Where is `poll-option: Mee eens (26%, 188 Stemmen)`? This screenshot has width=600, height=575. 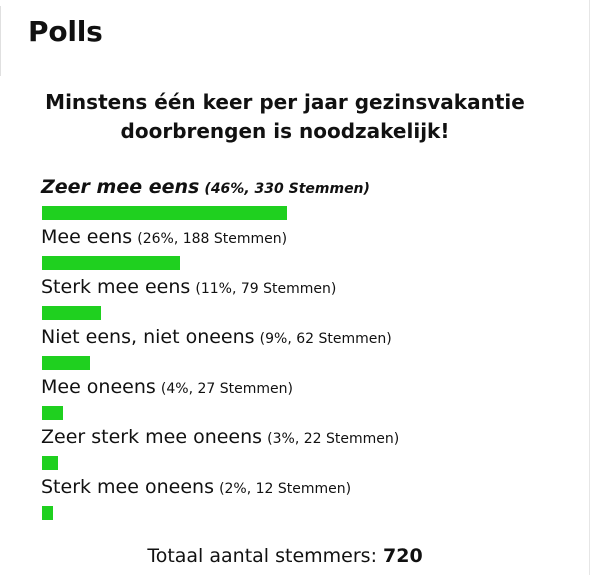 poll-option: Mee eens (26%, 188 Stemmen) is located at coordinates (290, 251).